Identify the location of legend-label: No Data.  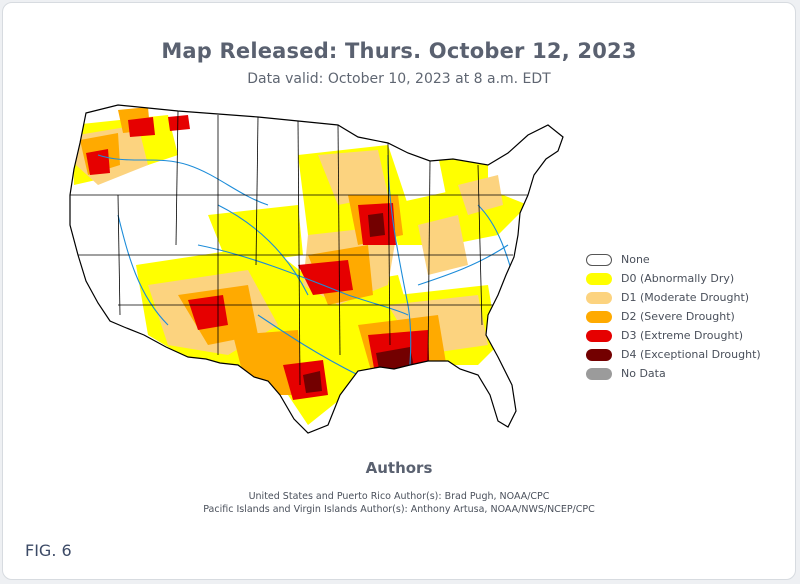
(643, 373).